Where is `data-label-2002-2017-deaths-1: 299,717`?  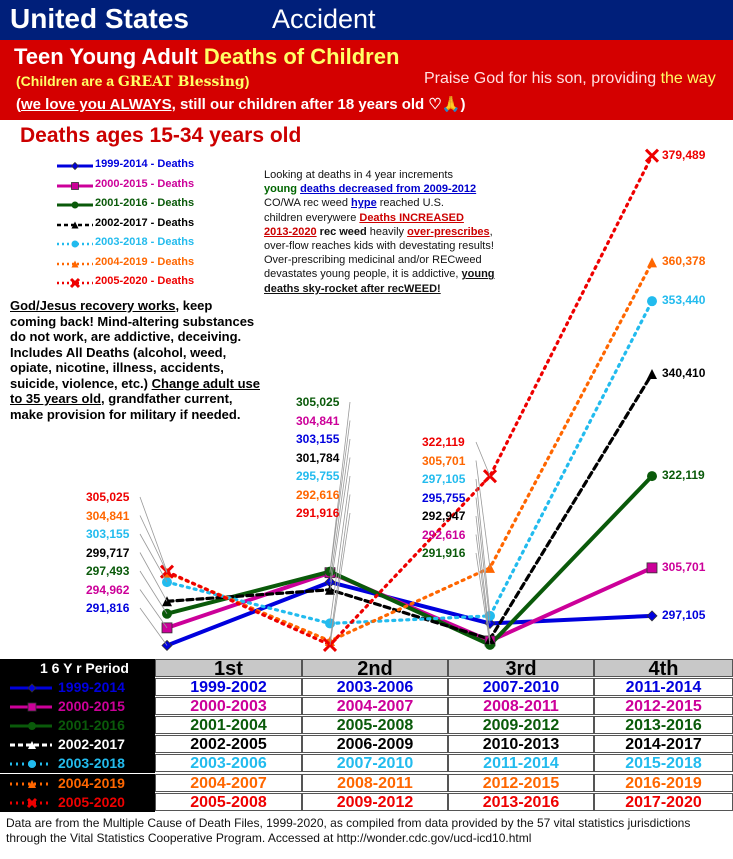
data-label-2002-2017-deaths-1: 299,717 is located at coordinates (108, 552).